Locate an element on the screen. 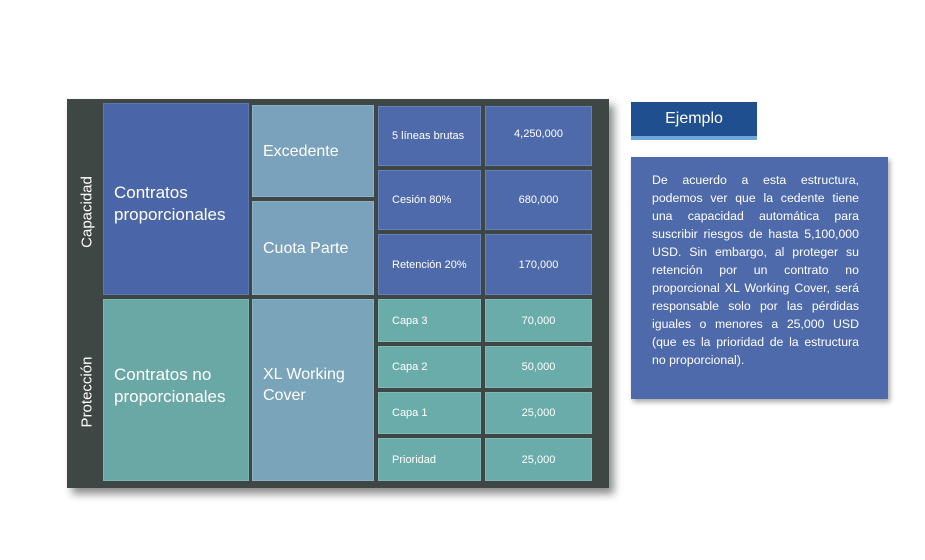 The height and width of the screenshot is (560, 925). capacity-row-value-2: 170,000 is located at coordinates (538, 264).